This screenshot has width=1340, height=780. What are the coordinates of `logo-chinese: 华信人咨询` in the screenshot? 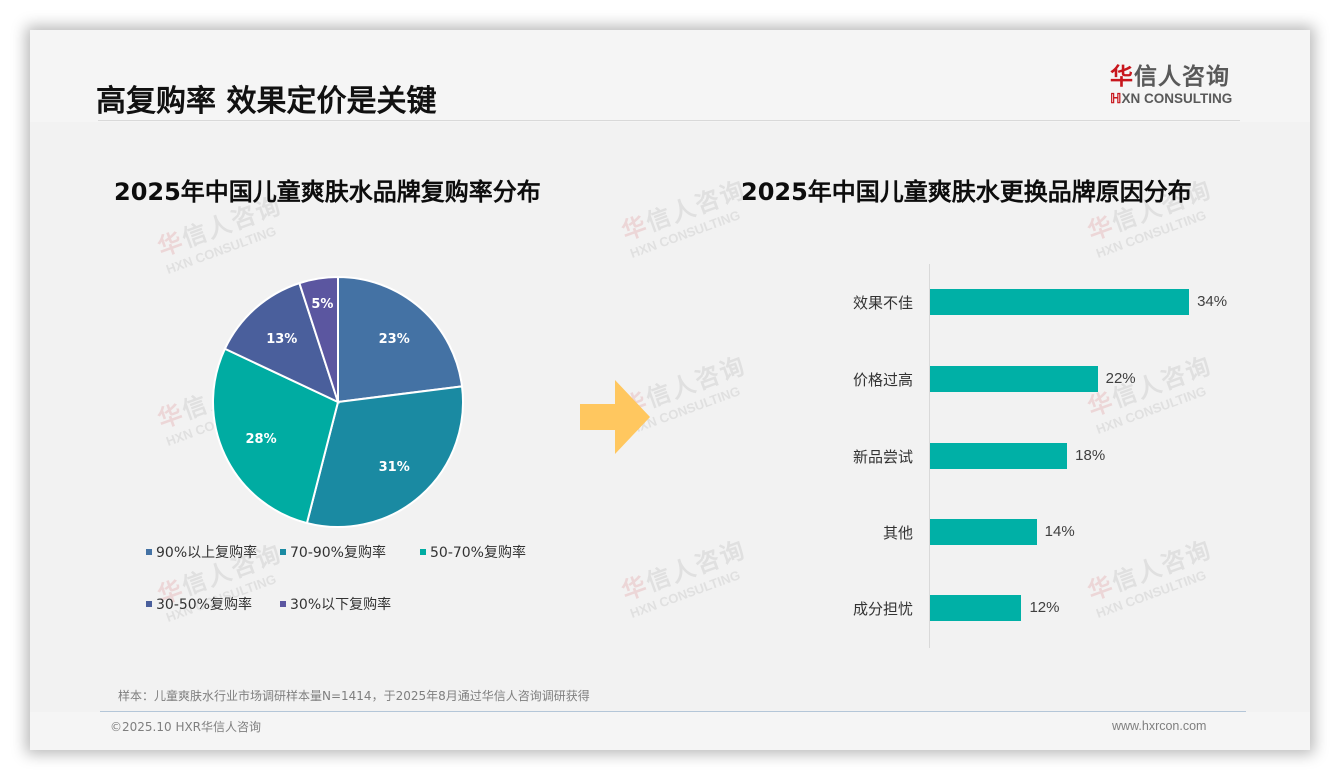 It's located at (1170, 77).